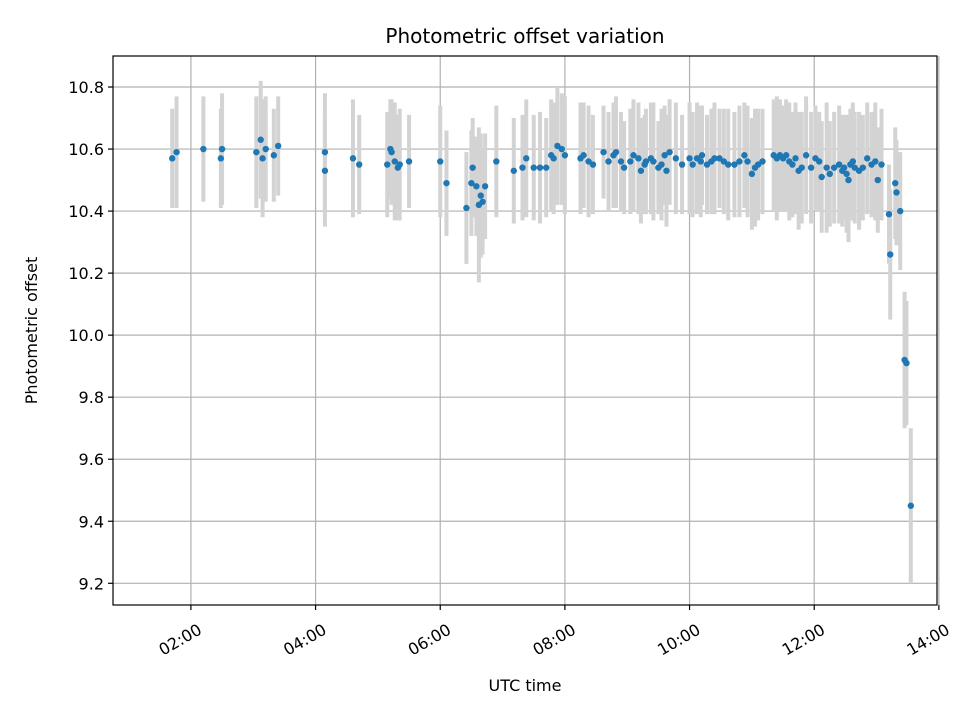  I want to click on chart-title: Photometric offset variation, so click(524, 36).